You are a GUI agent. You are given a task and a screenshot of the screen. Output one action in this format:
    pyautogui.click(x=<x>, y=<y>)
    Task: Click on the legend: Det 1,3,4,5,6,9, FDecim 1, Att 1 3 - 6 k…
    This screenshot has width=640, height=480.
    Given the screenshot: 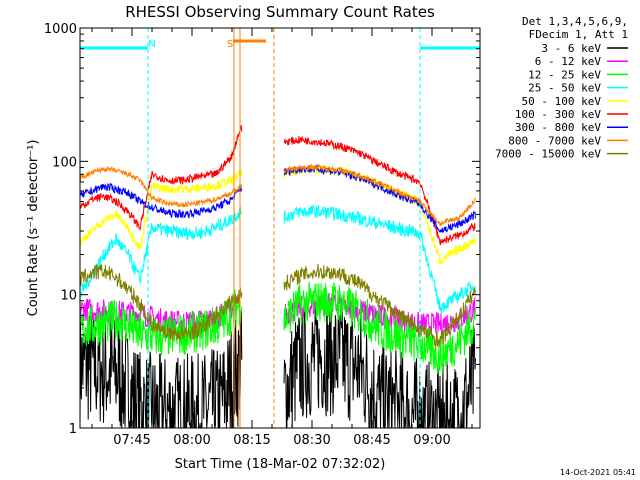 What is the action you would take?
    pyautogui.click(x=561, y=88)
    